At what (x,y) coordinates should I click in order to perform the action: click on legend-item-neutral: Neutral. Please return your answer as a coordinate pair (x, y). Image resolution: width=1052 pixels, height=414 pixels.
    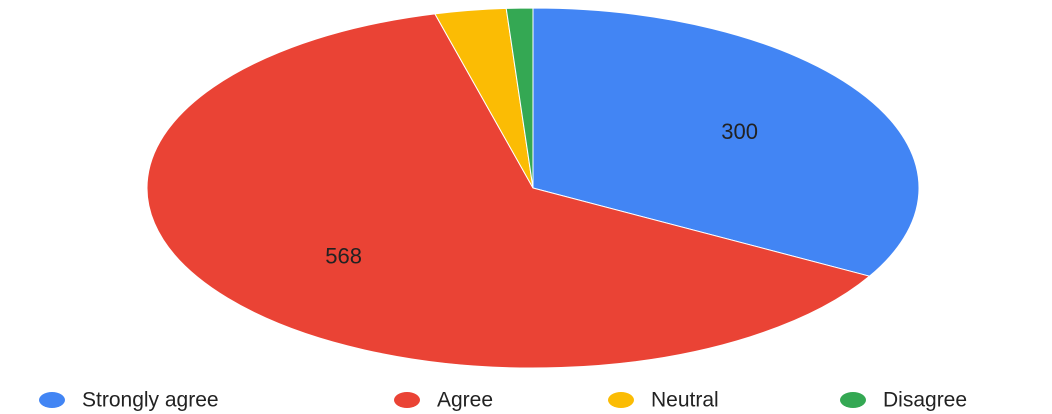
    Looking at the image, I should click on (663, 400).